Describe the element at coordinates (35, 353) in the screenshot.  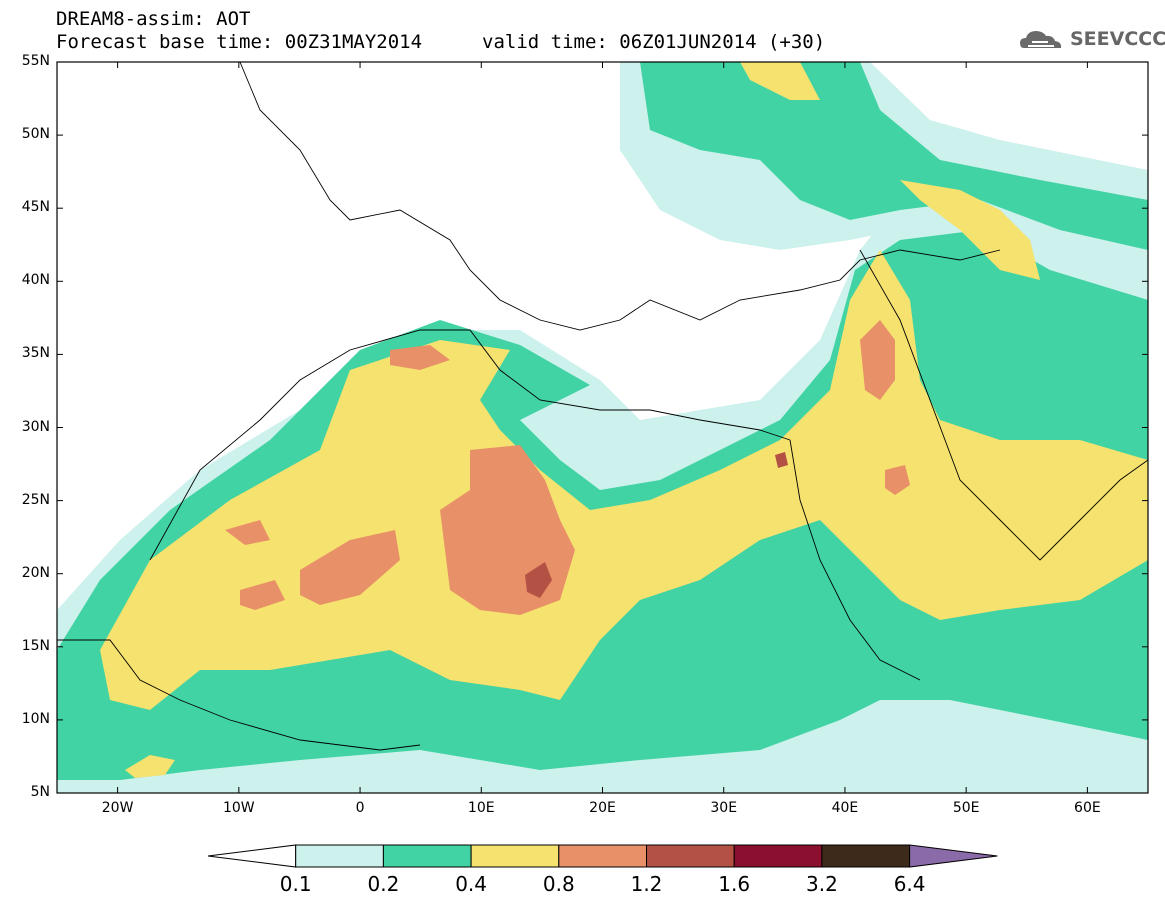
I see `lat-label: 35N` at that location.